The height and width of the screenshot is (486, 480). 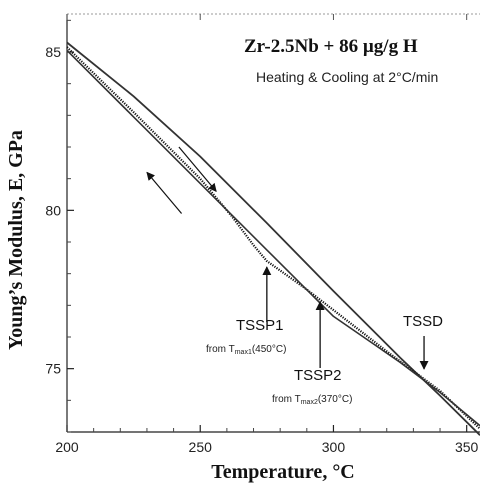 What do you see at coordinates (423, 321) in the screenshot?
I see `annotation-tssd-label: TSSD` at bounding box center [423, 321].